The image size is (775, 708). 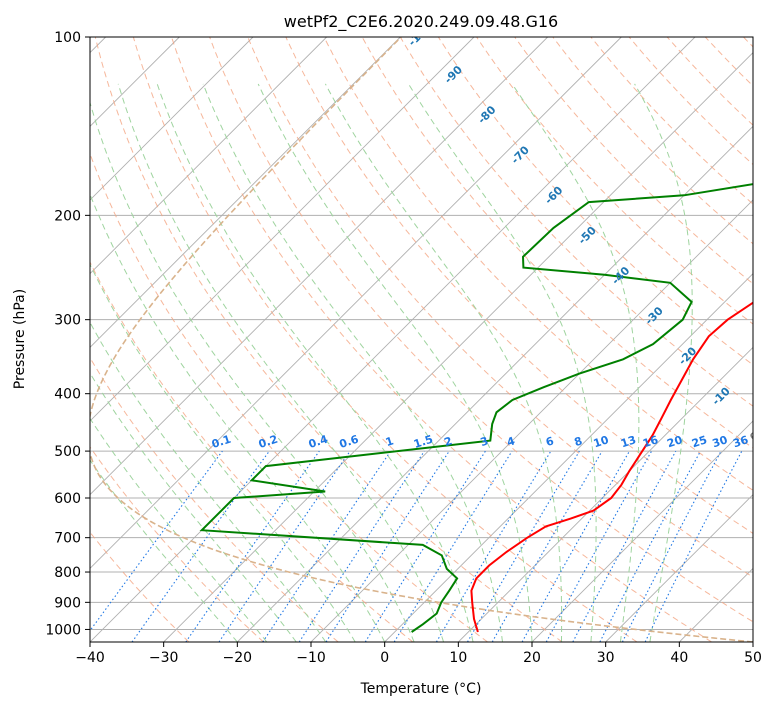 I want to click on mixing-ratio-label: 0.2, so click(x=268, y=442).